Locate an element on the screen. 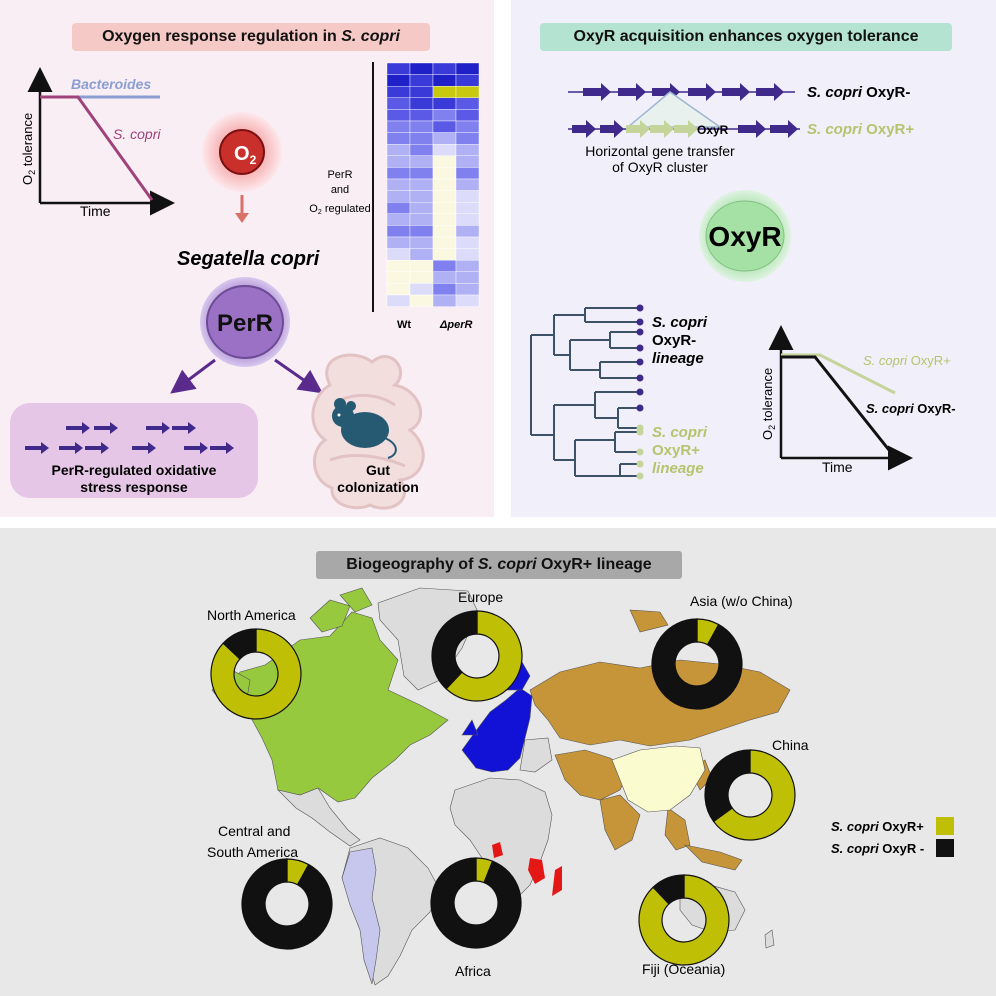 The image size is (996, 996). tree-plus-1: S. copri is located at coordinates (680, 432).